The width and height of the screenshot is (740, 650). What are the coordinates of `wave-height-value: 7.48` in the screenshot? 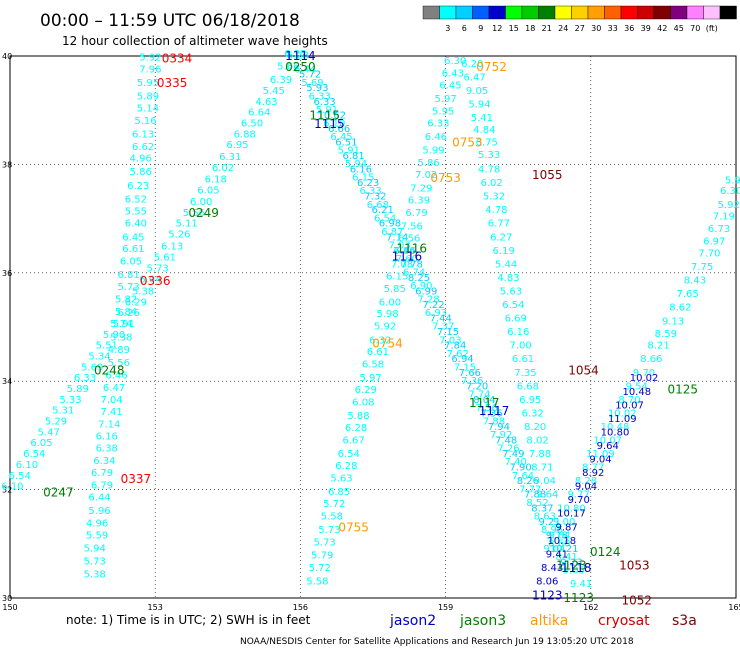 It's located at (506, 441).